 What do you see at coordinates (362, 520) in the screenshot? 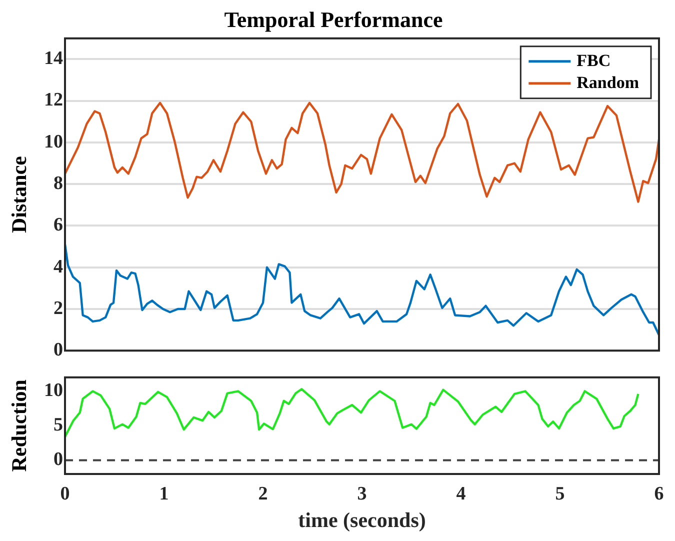
I see `x-axis-title: time (seconds)` at bounding box center [362, 520].